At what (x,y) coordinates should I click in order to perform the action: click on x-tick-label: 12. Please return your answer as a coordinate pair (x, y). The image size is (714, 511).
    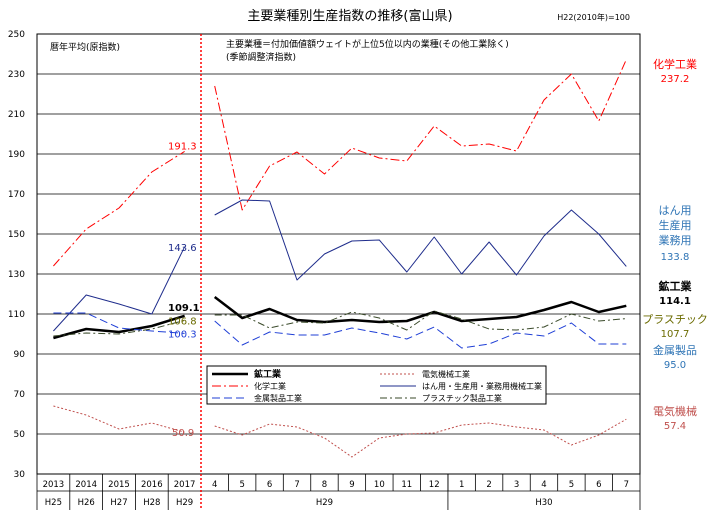
    Looking at the image, I should click on (434, 485).